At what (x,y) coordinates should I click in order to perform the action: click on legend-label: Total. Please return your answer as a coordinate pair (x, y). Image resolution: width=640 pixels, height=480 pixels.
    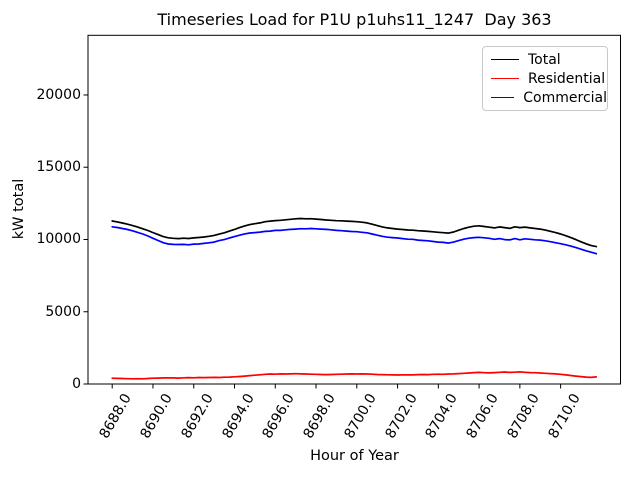
    Looking at the image, I should click on (544, 59).